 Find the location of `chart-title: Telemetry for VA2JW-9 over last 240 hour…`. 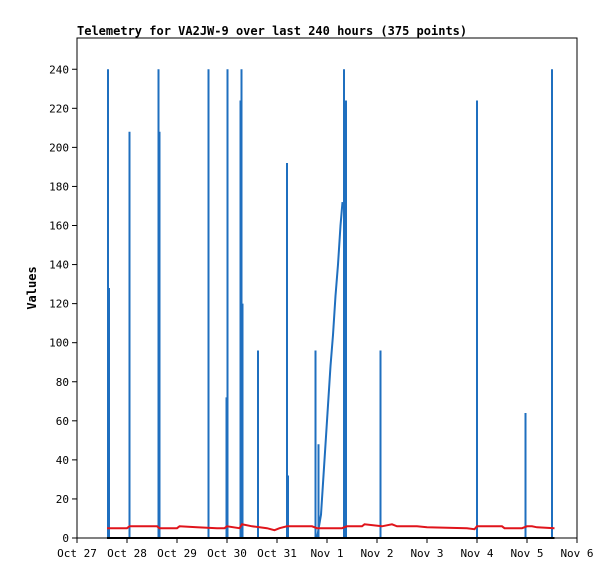

chart-title: Telemetry for VA2JW-9 over last 240 hour… is located at coordinates (272, 31).